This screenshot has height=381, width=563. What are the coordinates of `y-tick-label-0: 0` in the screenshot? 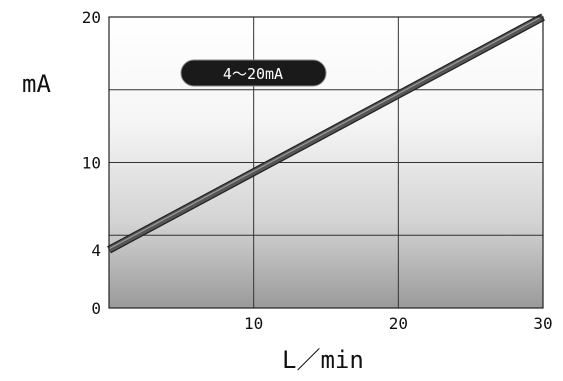 It's located at (96, 308).